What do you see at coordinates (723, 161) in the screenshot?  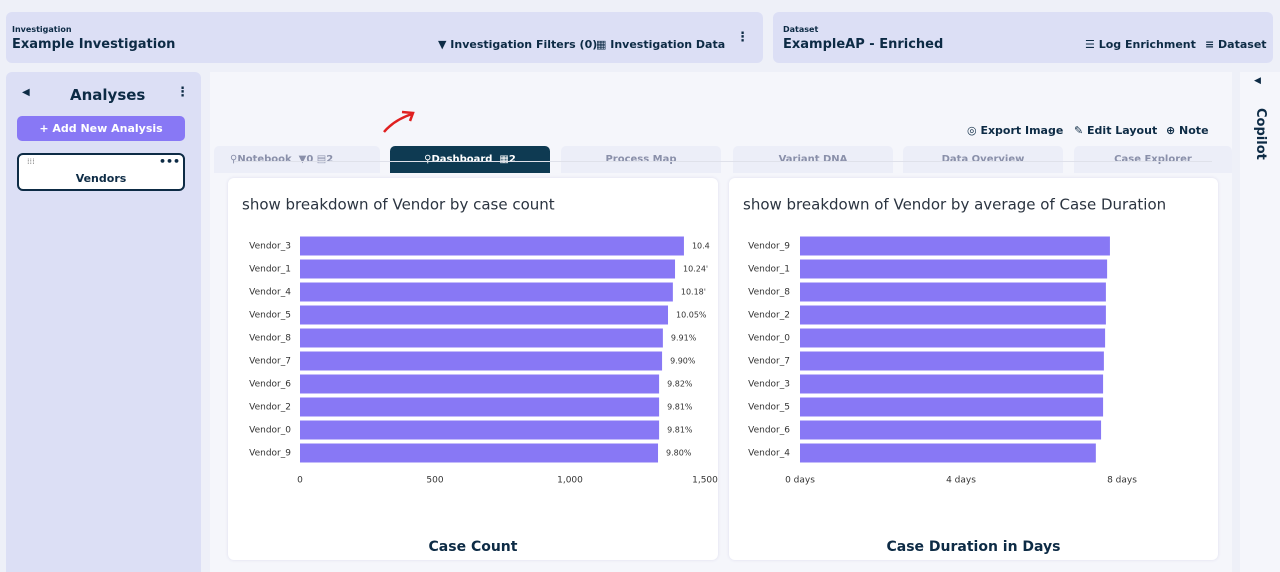 I see `divider` at bounding box center [723, 161].